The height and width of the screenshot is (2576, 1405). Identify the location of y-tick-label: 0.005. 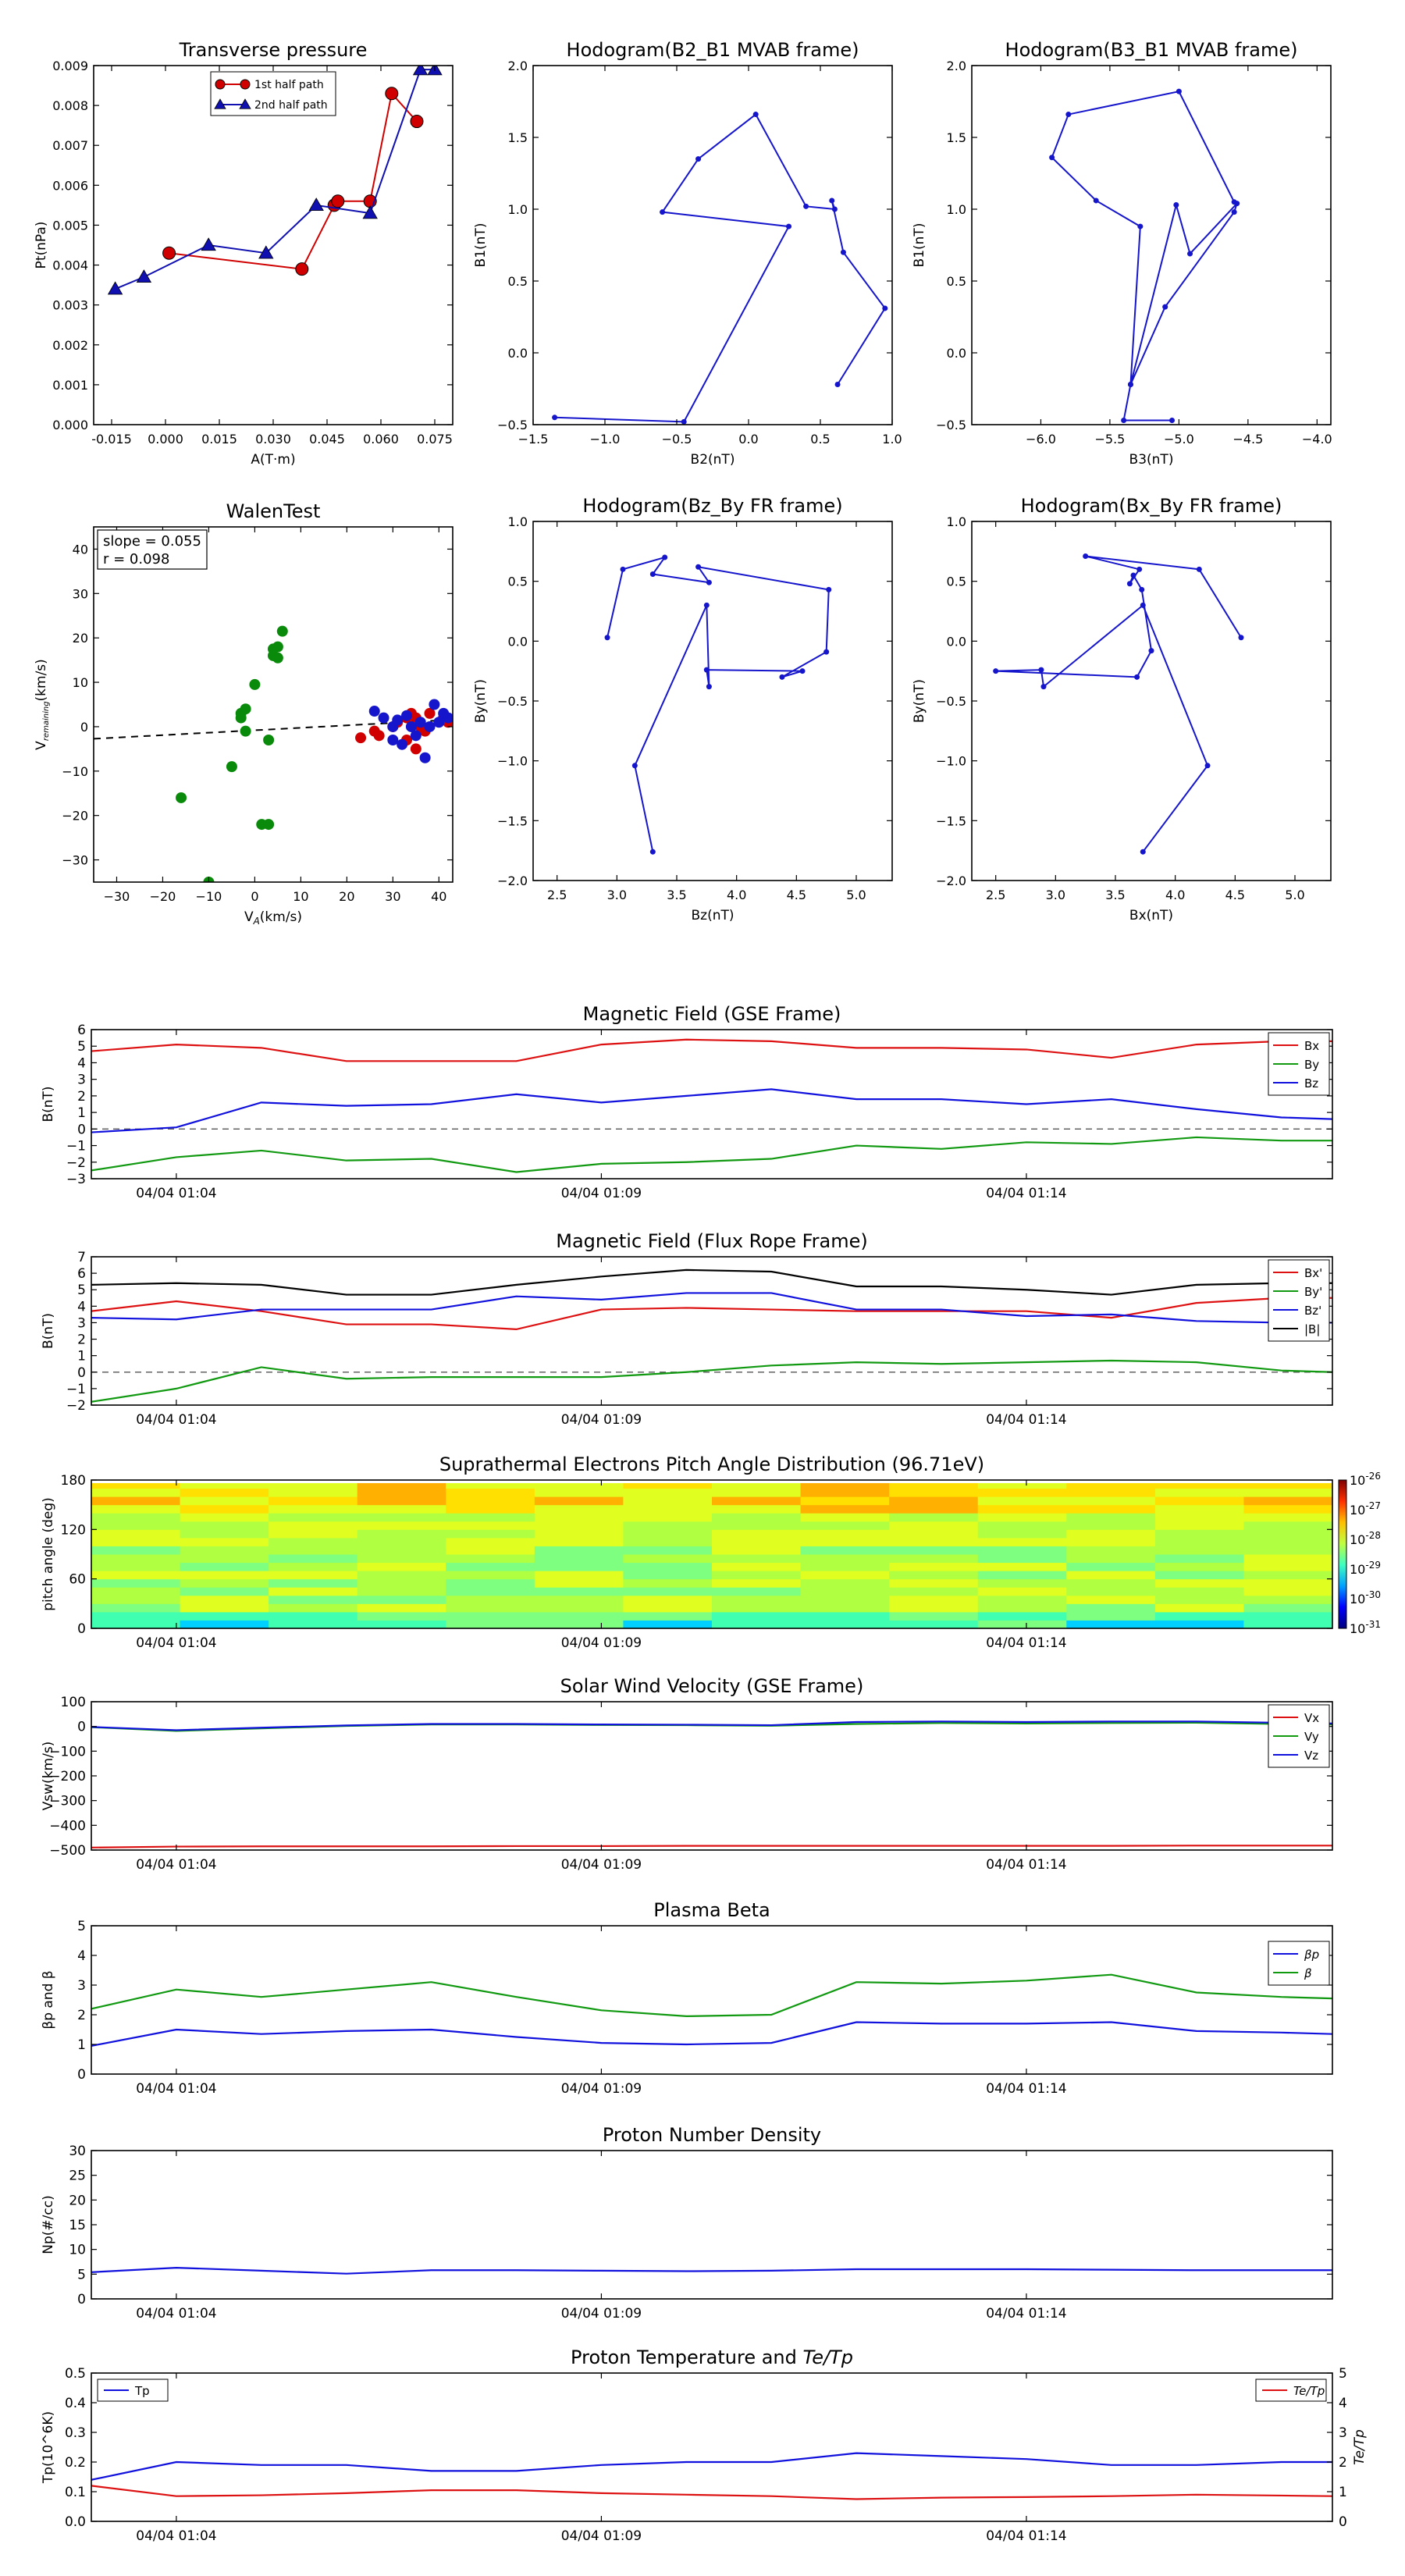
(70, 225).